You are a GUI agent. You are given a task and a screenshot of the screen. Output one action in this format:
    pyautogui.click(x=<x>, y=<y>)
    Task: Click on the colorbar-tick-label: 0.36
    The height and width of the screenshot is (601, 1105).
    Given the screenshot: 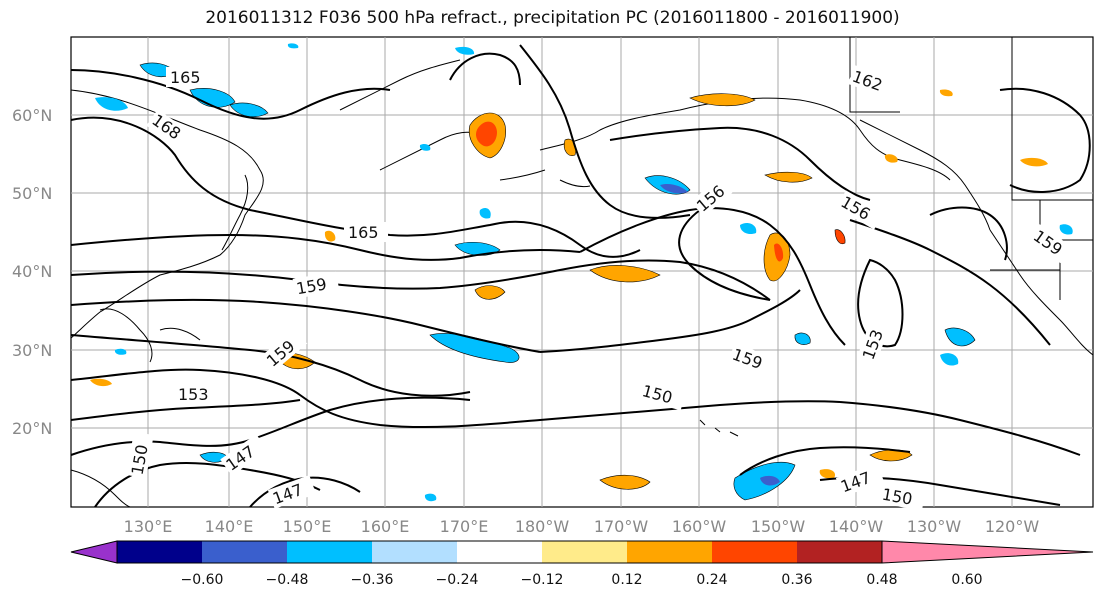 What is the action you would take?
    pyautogui.click(x=796, y=580)
    